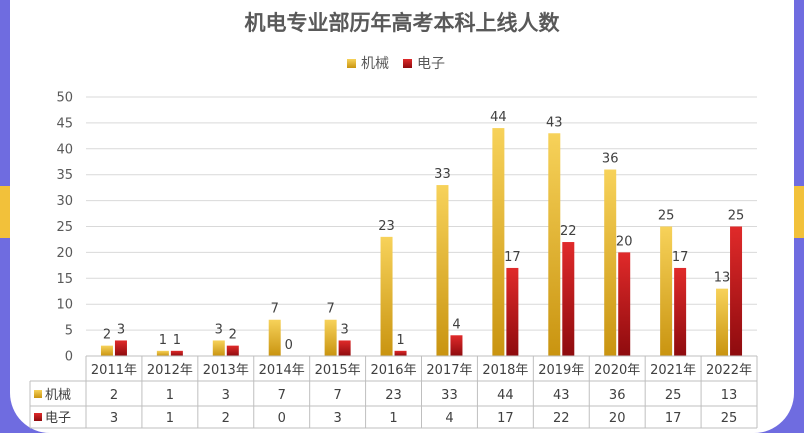 The height and width of the screenshot is (433, 804). Describe the element at coordinates (431, 64) in the screenshot. I see `legend-label-2: 电子` at that location.